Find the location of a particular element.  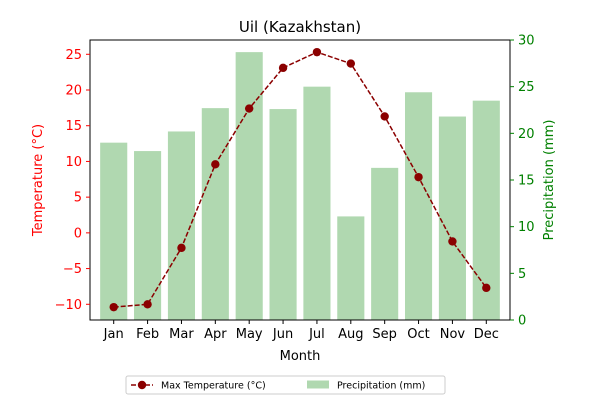

x-tick-label: Jul is located at coordinates (316, 334).